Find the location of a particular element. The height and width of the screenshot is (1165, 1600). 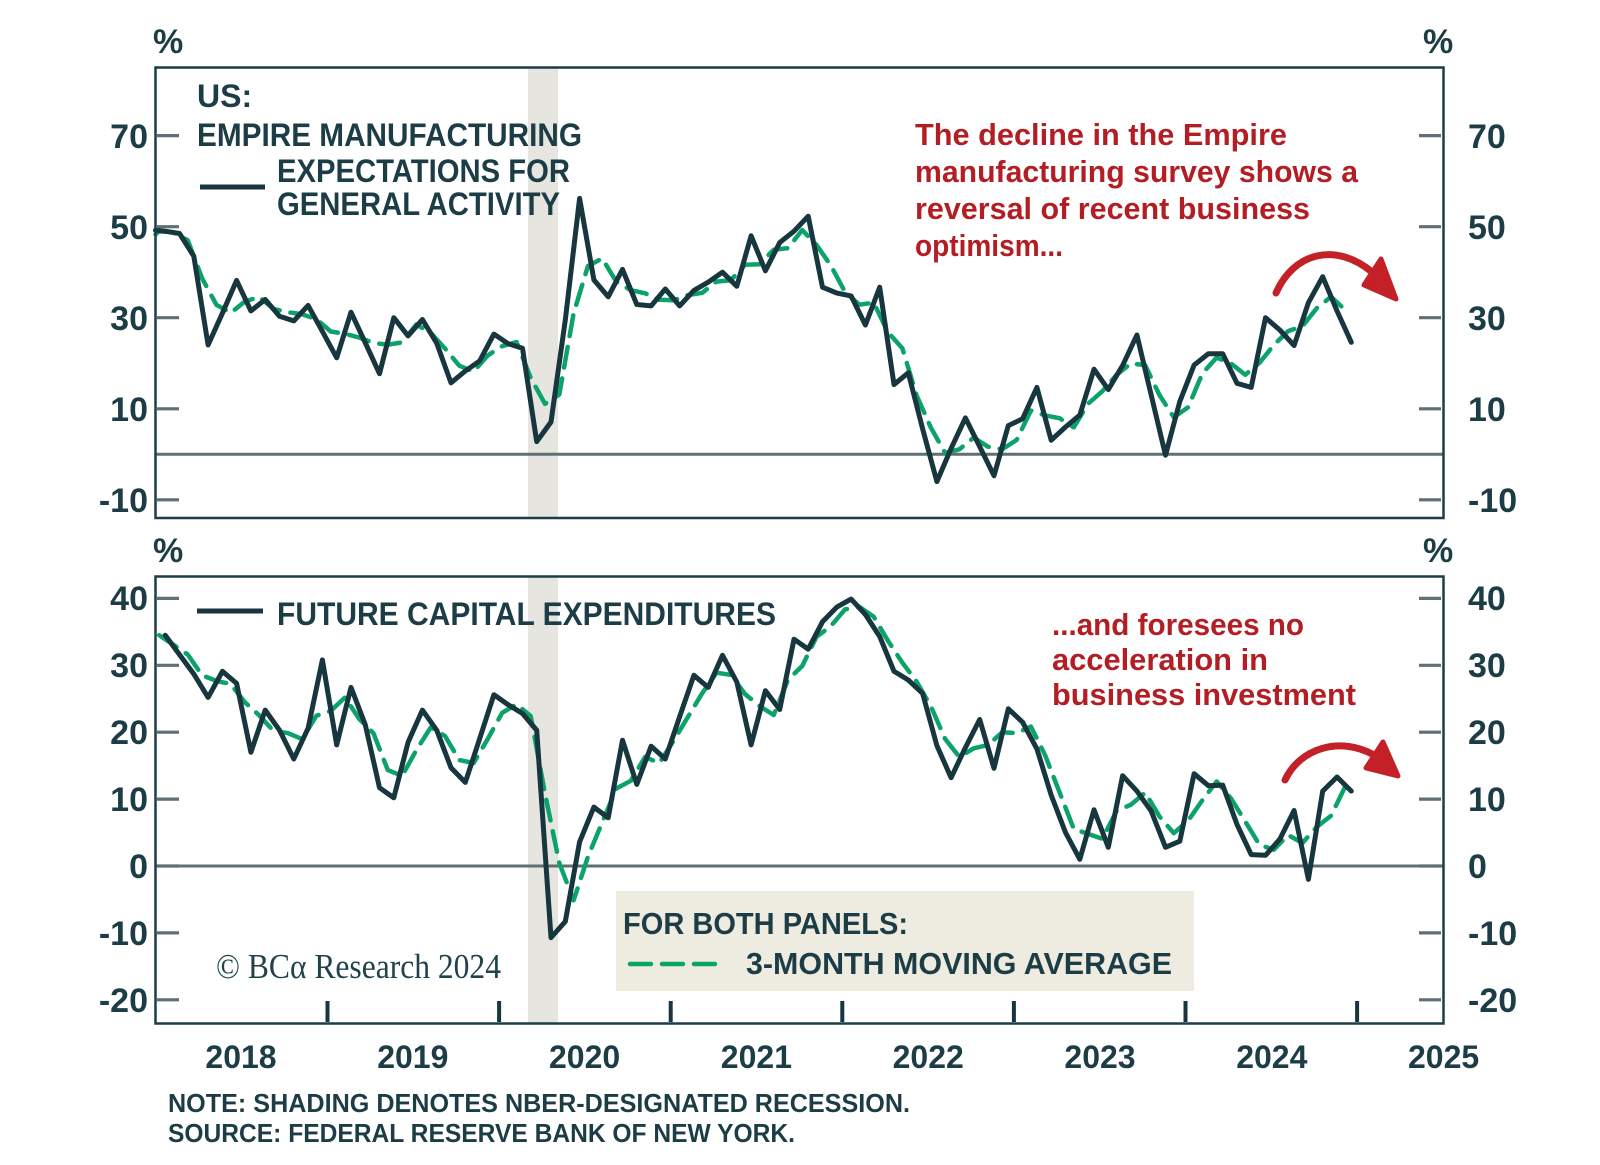

svg-text: © BCα Research 2024 is located at coordinates (358, 966).